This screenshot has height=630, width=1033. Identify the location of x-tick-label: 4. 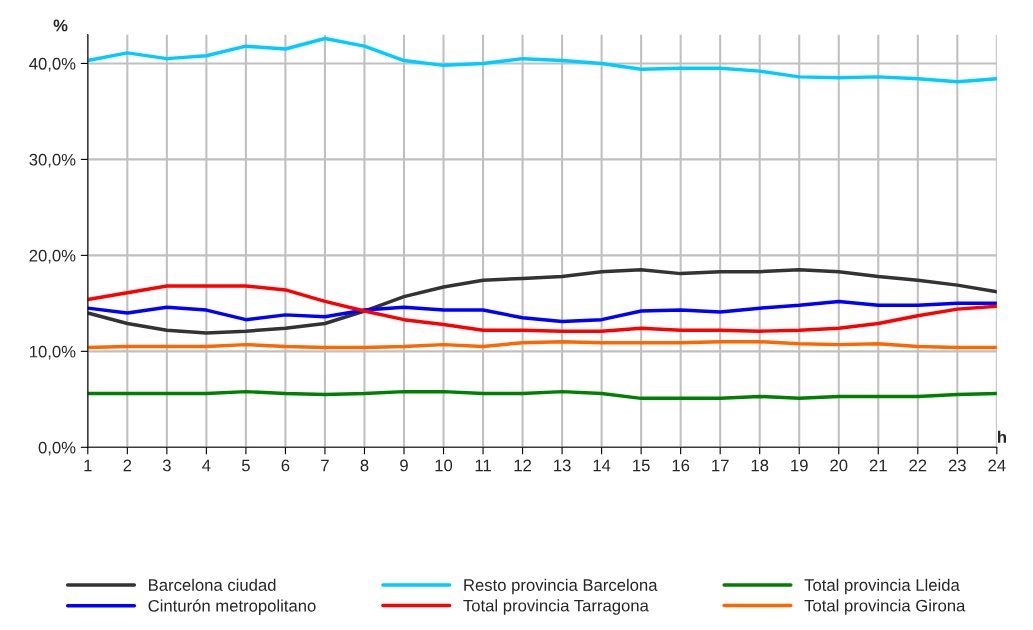
(206, 465).